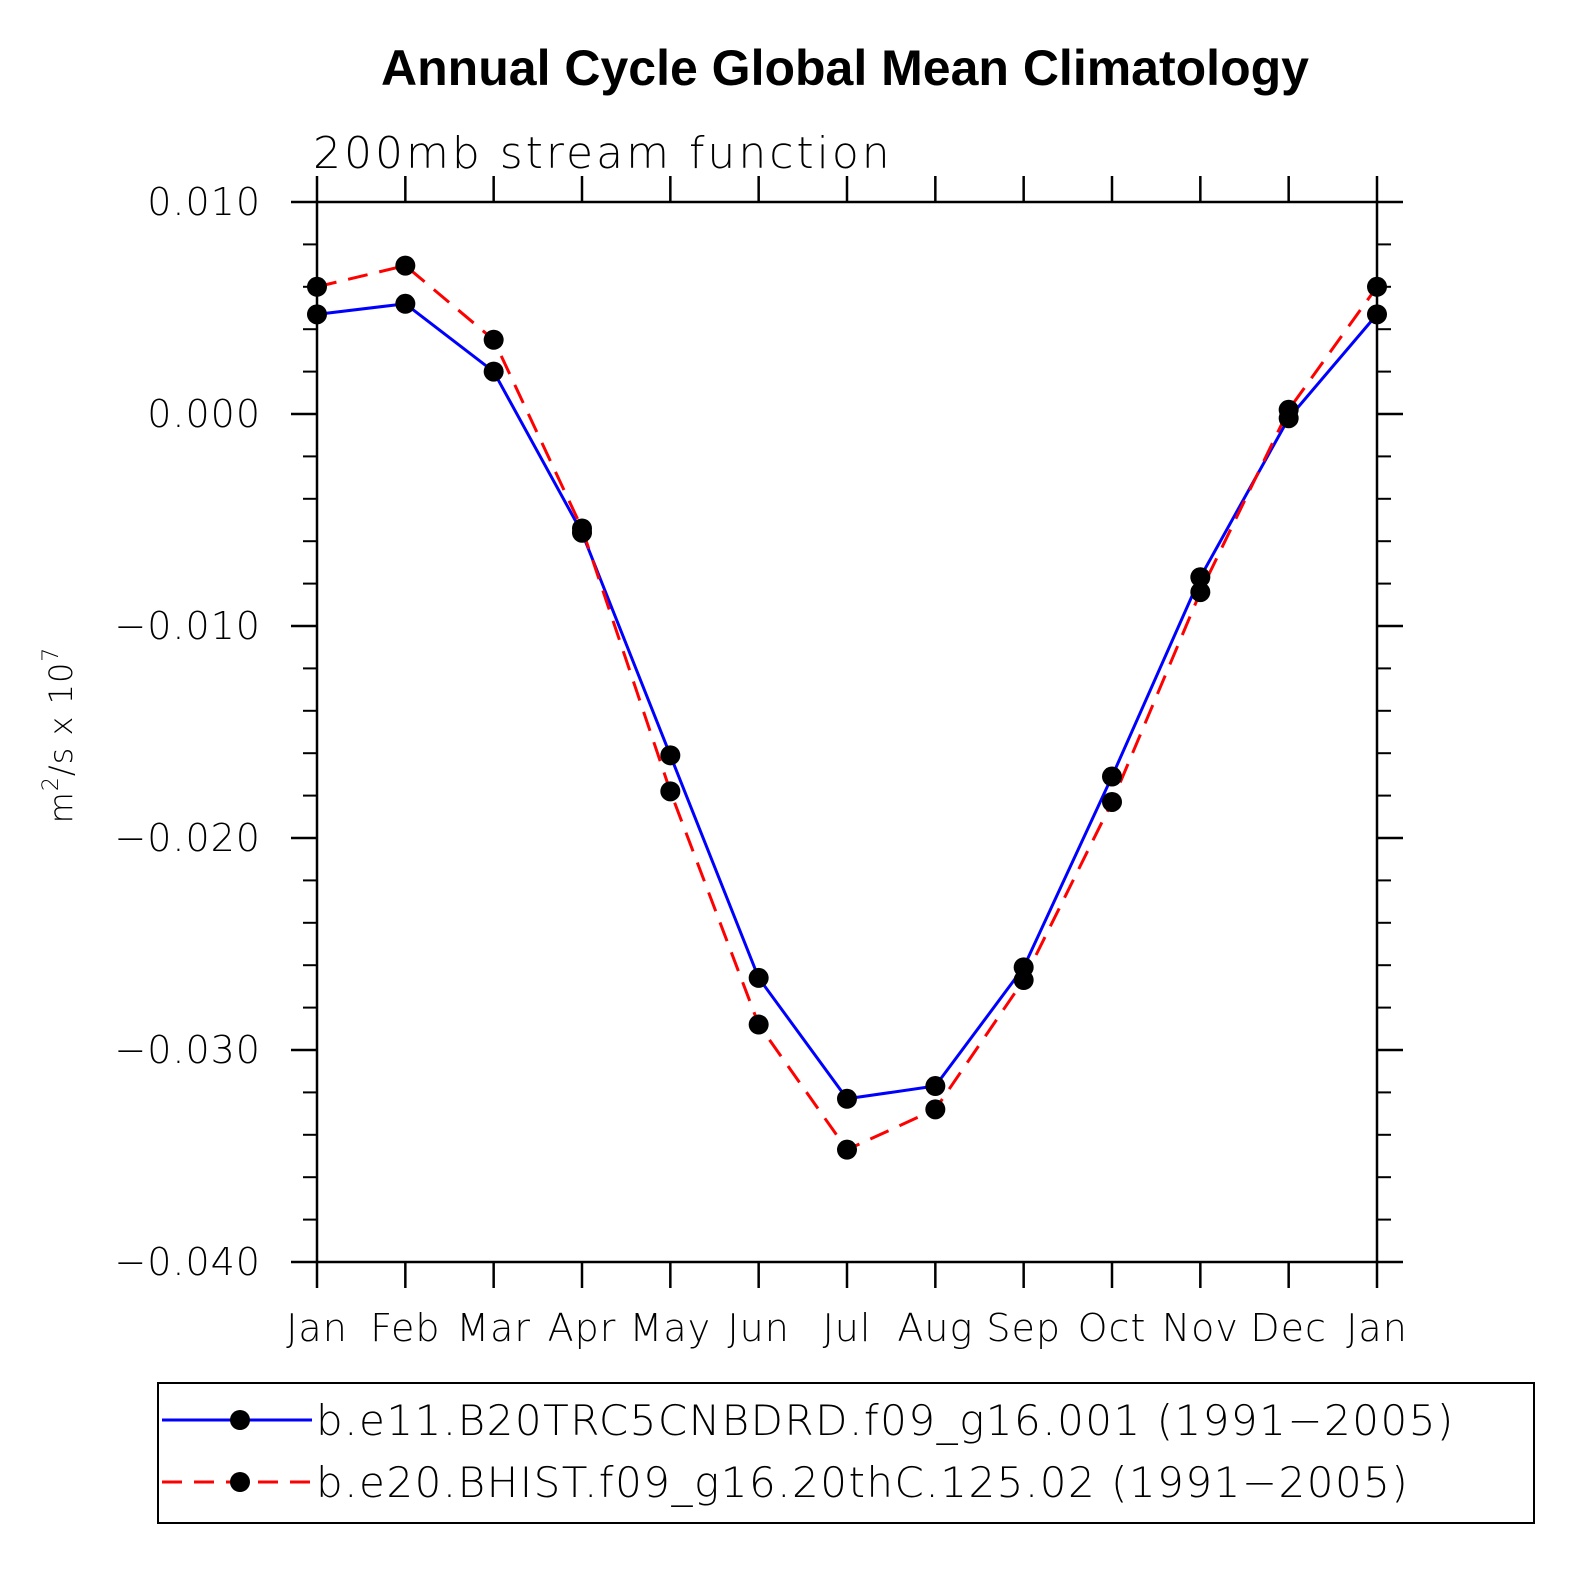 This screenshot has height=1574, width=1574. What do you see at coordinates (671, 1328) in the screenshot?
I see `x-tick-label: May` at bounding box center [671, 1328].